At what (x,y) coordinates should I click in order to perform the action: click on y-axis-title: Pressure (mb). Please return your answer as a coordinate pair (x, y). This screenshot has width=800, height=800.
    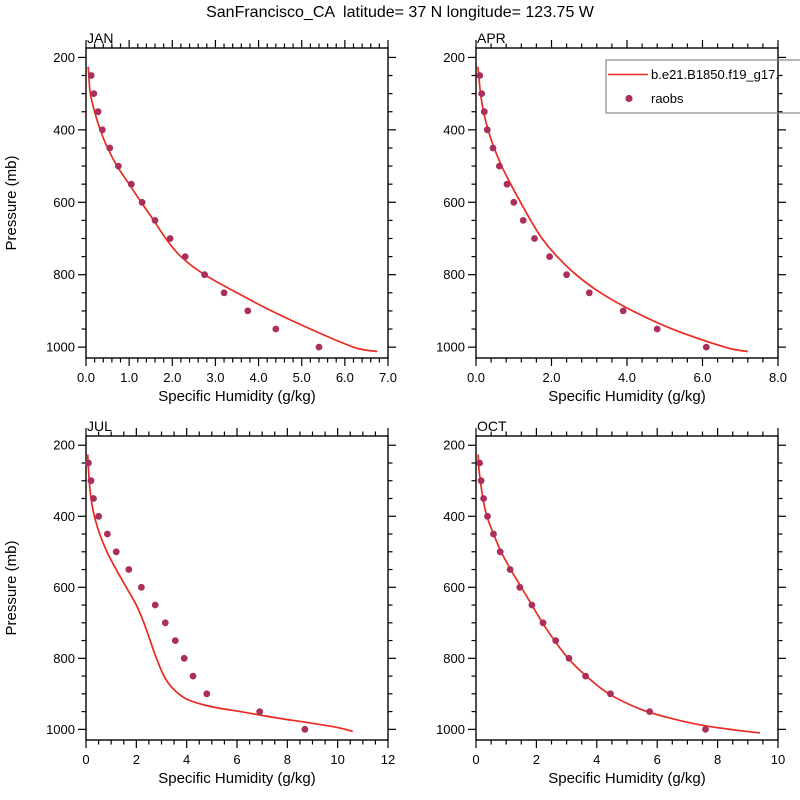
    Looking at the image, I should click on (11, 587).